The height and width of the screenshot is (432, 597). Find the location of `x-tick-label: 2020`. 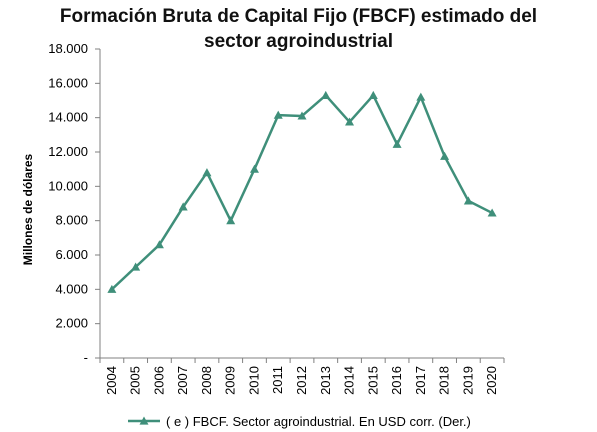

x-tick-label: 2020 is located at coordinates (491, 380).